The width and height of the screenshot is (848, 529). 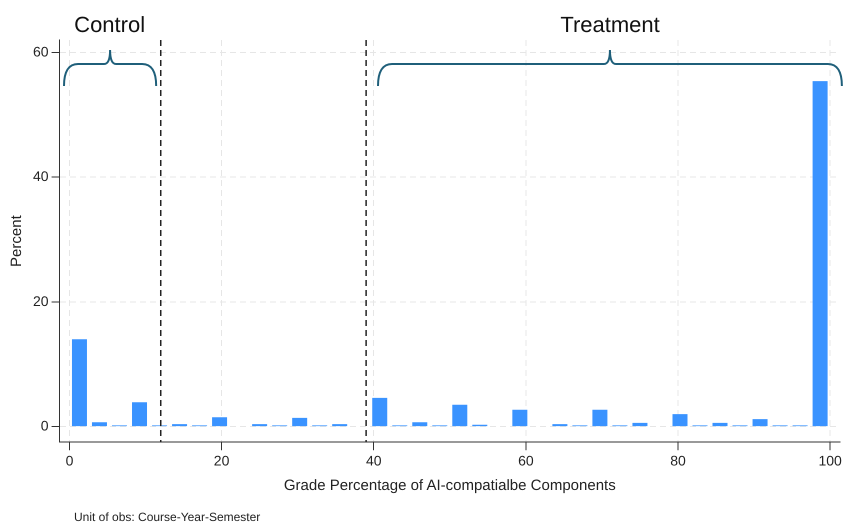 I want to click on y-tick-label: 20, so click(x=40, y=300).